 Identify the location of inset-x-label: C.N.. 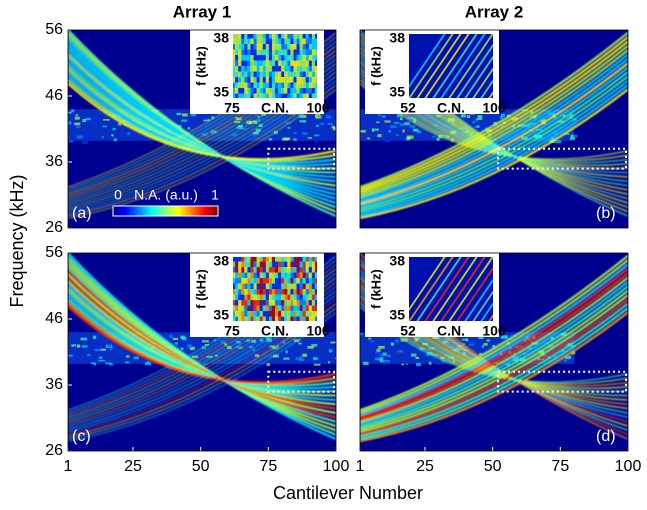
(451, 108).